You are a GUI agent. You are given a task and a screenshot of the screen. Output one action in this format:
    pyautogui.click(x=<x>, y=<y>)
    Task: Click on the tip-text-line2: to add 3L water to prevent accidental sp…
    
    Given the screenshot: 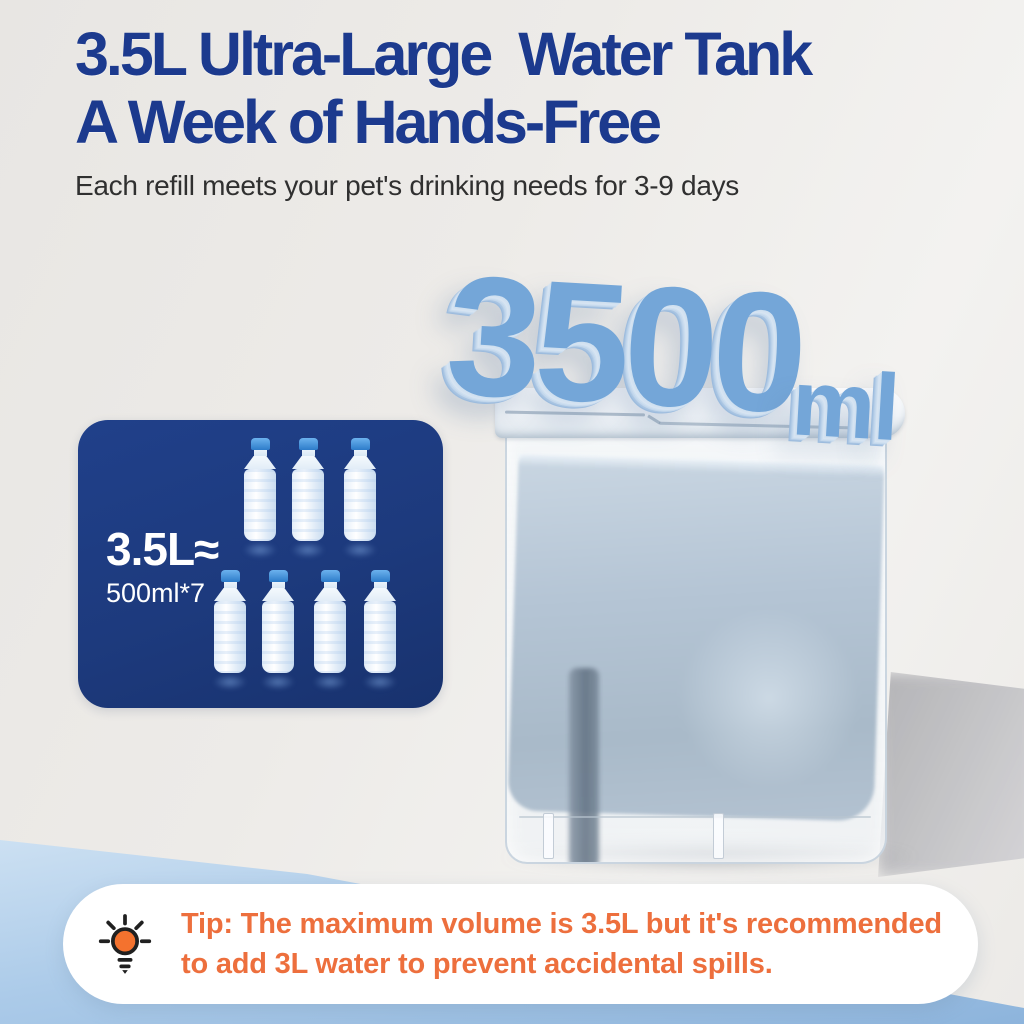 What is the action you would take?
    pyautogui.click(x=477, y=964)
    